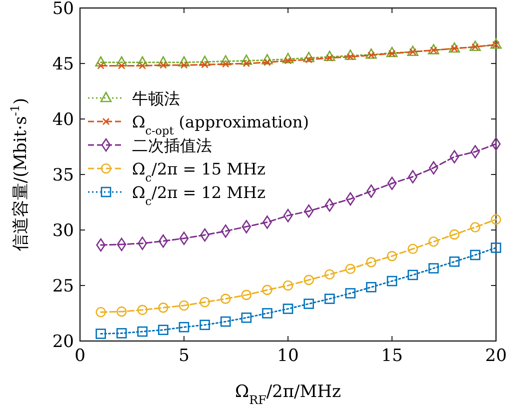 The width and height of the screenshot is (516, 416). What do you see at coordinates (496, 356) in the screenshot?
I see `x-tick-label: 20` at bounding box center [496, 356].